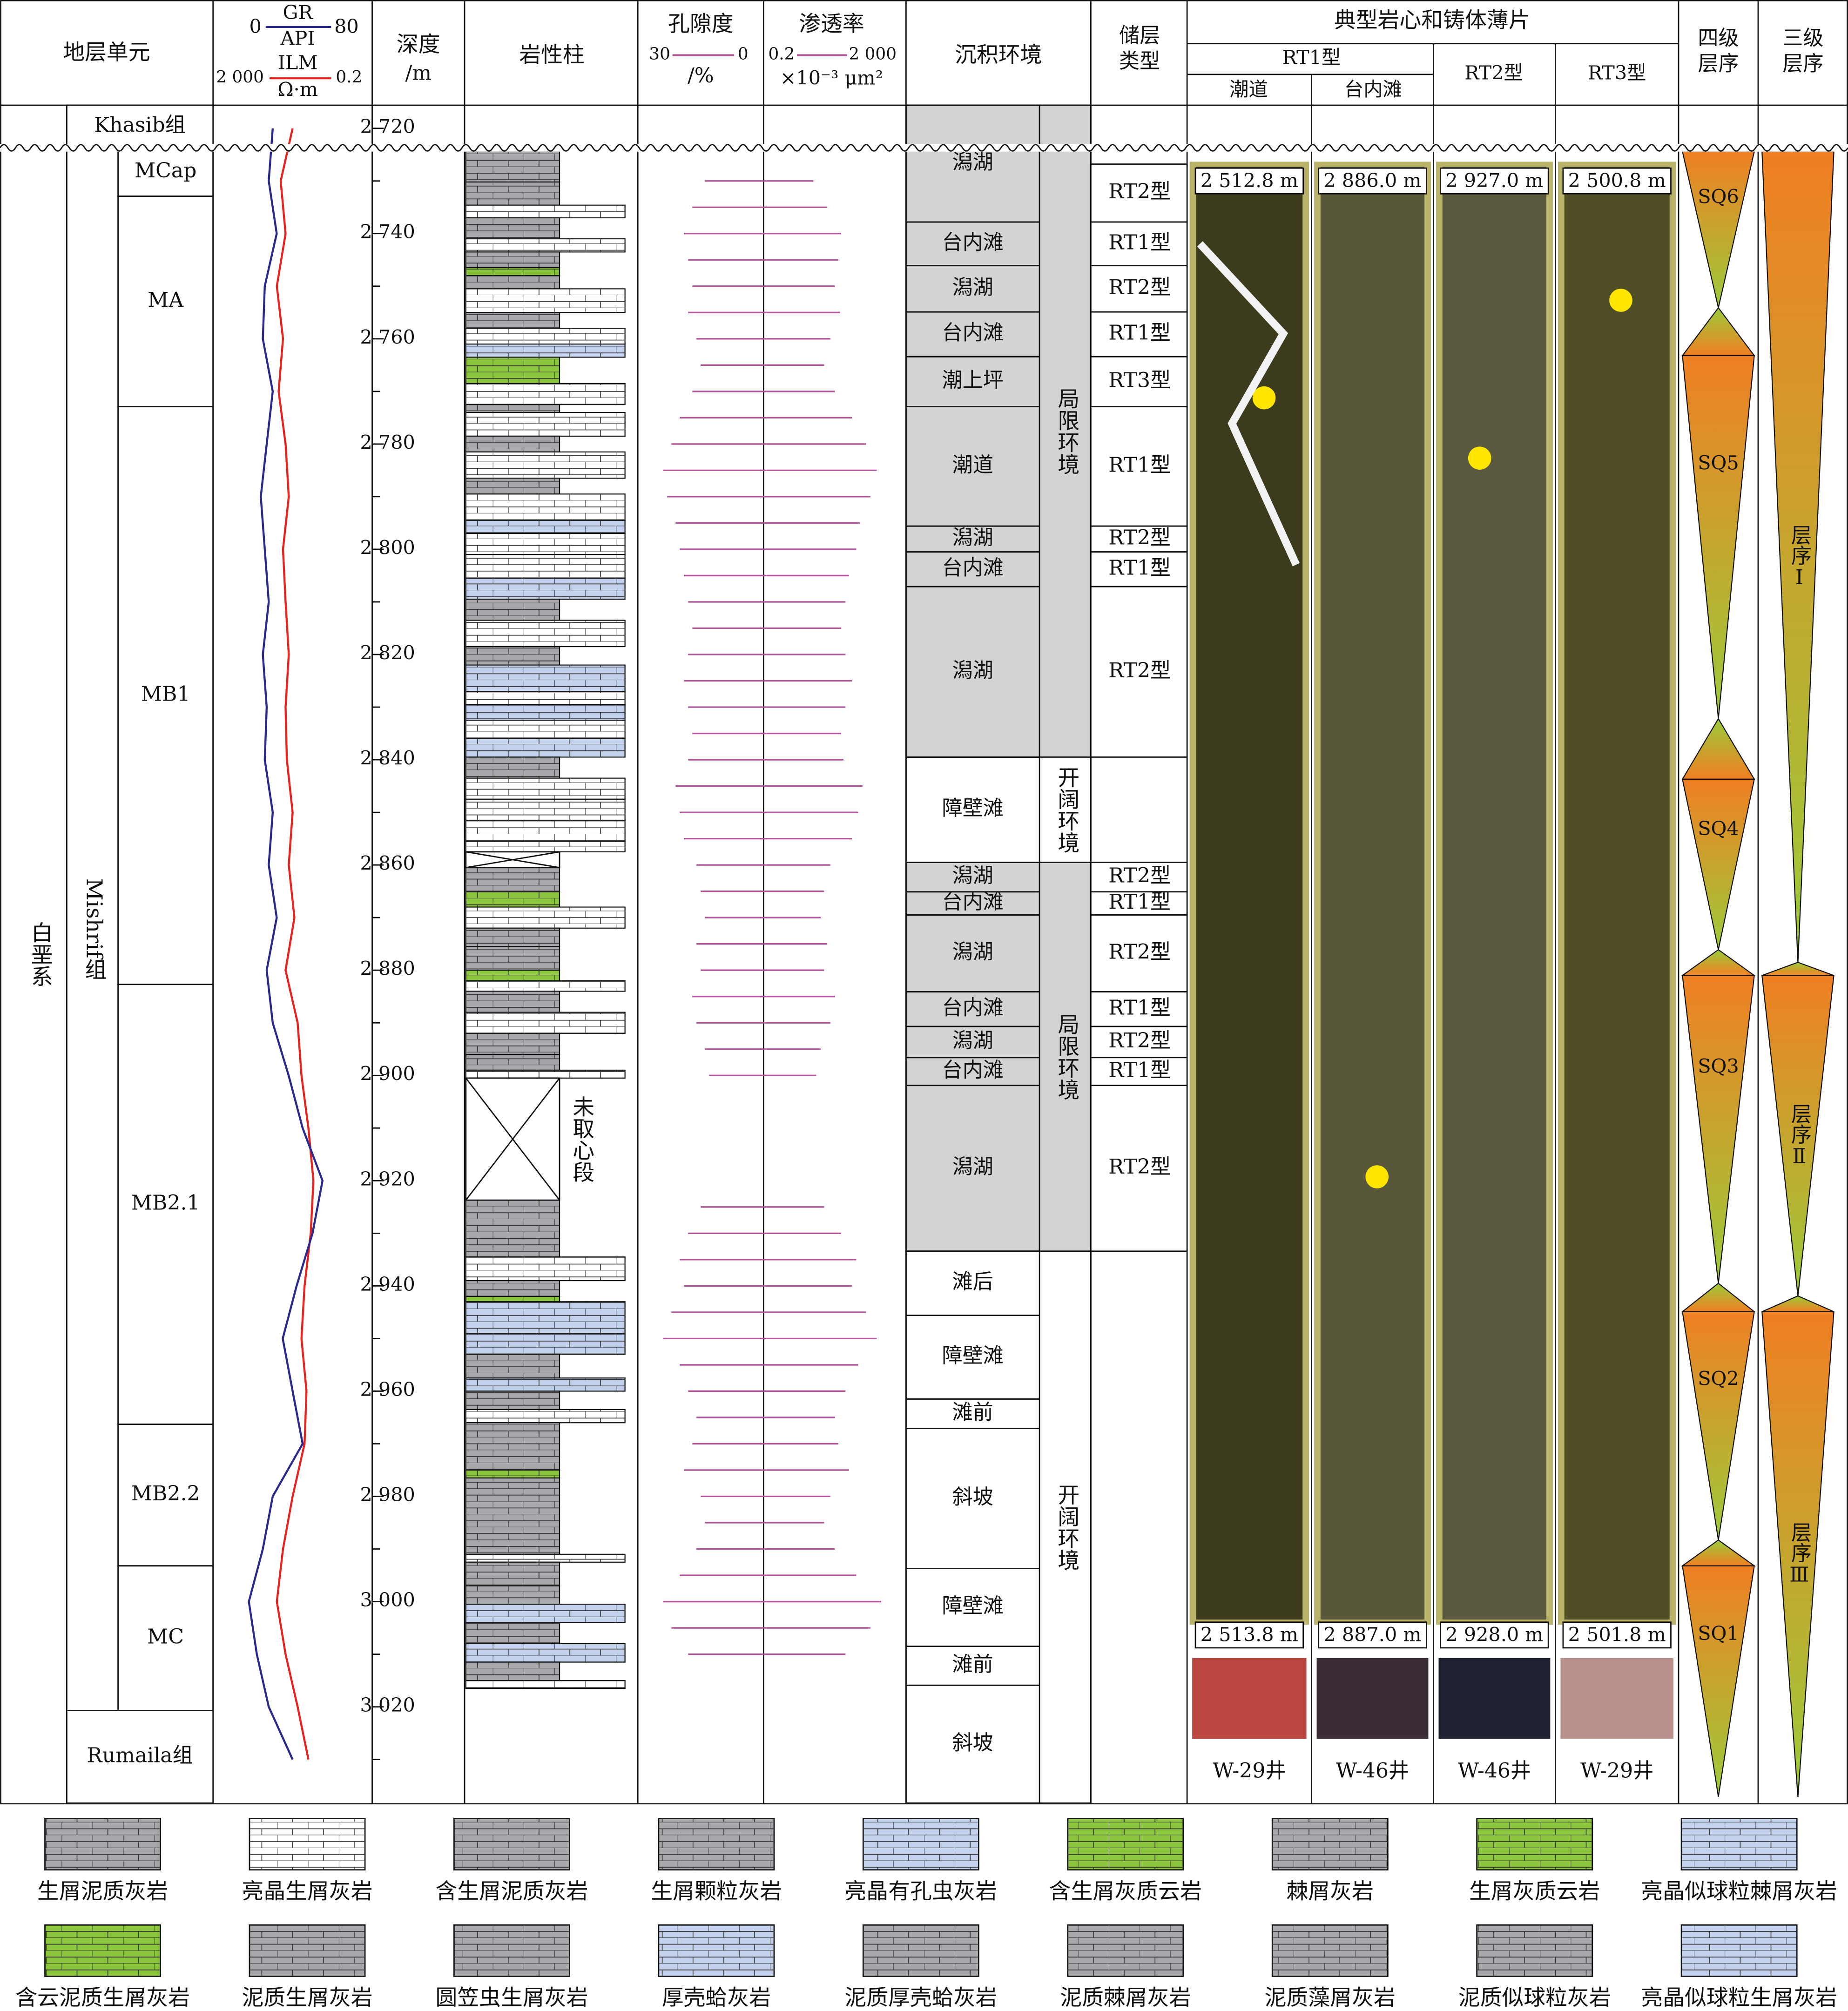 The width and height of the screenshot is (1848, 2011). Describe the element at coordinates (1330, 1891) in the screenshot. I see `legend-label: 棘屑灰岩` at that location.